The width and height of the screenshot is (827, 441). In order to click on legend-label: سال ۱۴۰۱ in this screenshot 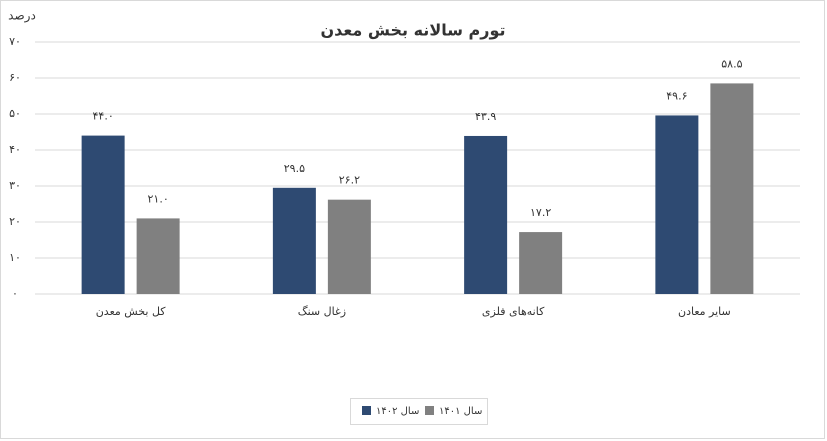, I will do `click(460, 411)`.